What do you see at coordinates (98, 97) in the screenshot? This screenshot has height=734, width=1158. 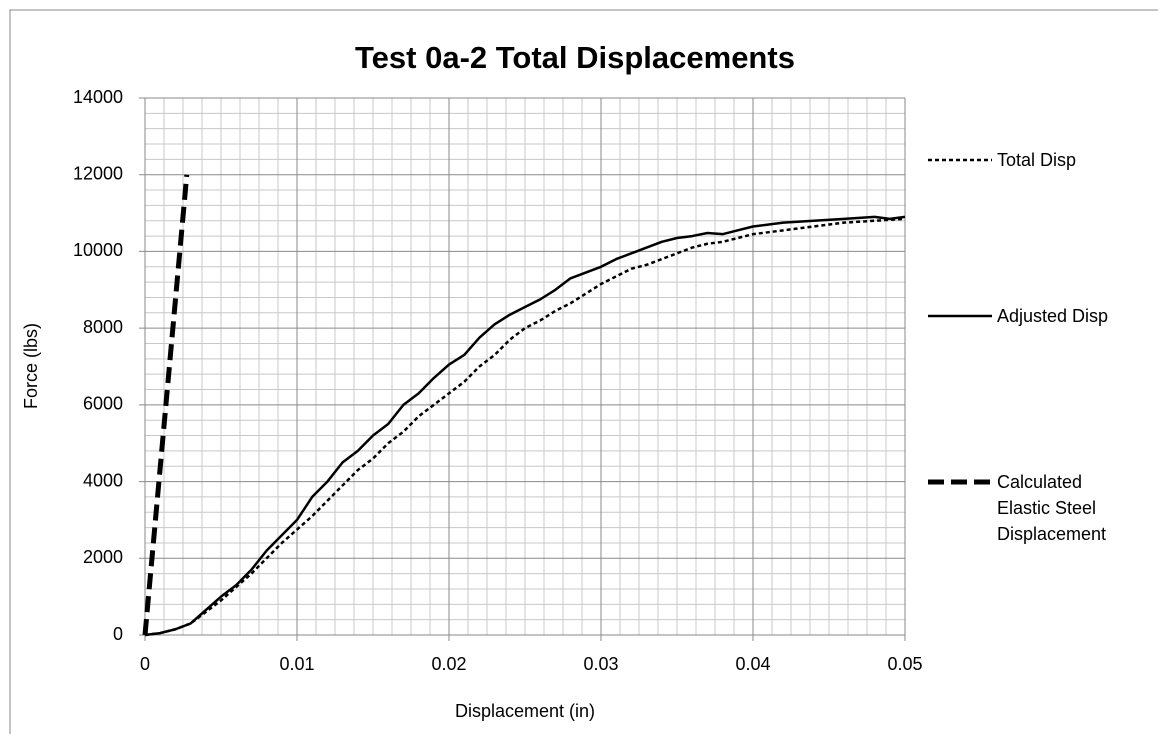 I see `y-tick-label: 14000` at bounding box center [98, 97].